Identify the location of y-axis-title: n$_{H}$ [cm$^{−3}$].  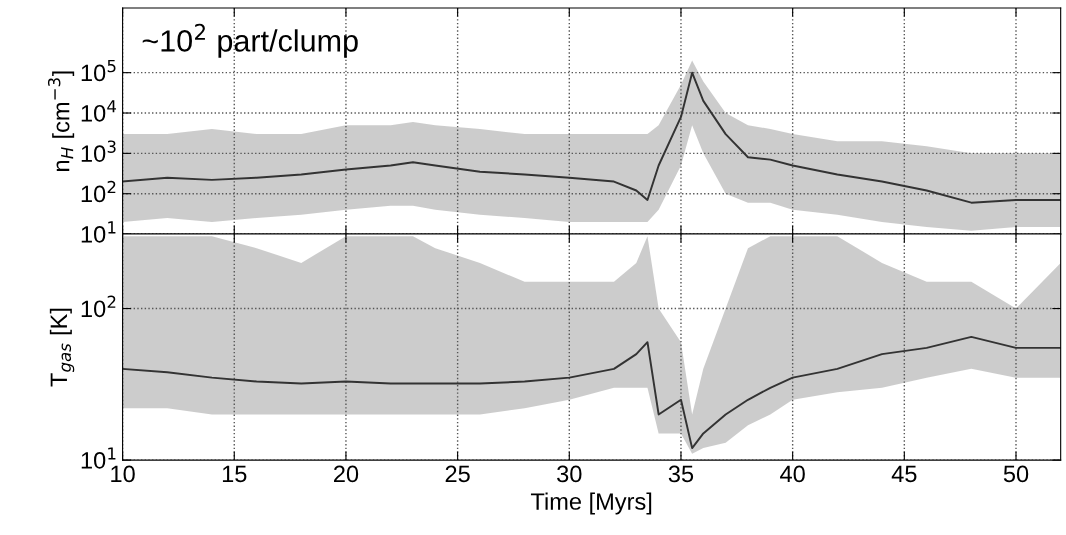
(61, 121).